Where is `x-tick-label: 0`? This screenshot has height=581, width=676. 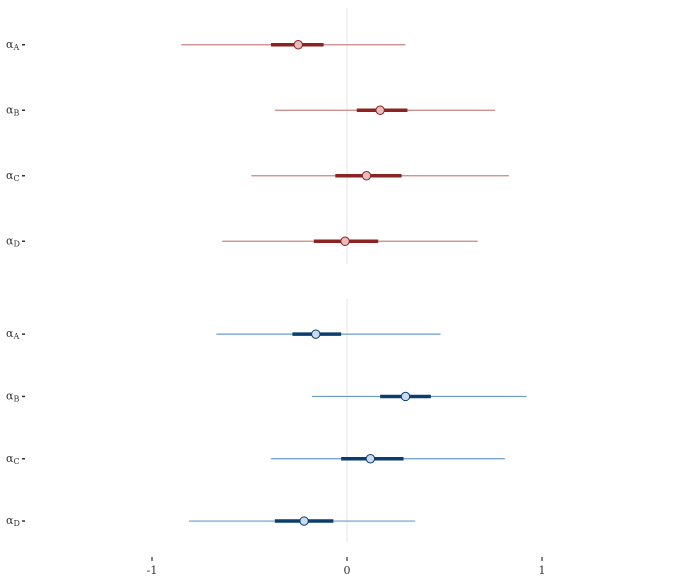 x-tick-label: 0 is located at coordinates (347, 570).